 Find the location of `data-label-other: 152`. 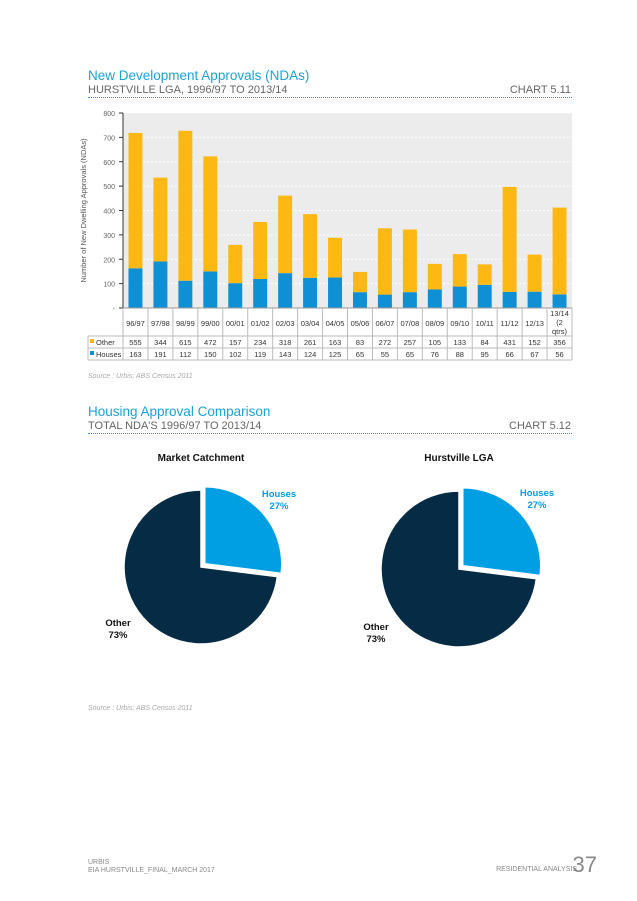

data-label-other: 152 is located at coordinates (534, 342).